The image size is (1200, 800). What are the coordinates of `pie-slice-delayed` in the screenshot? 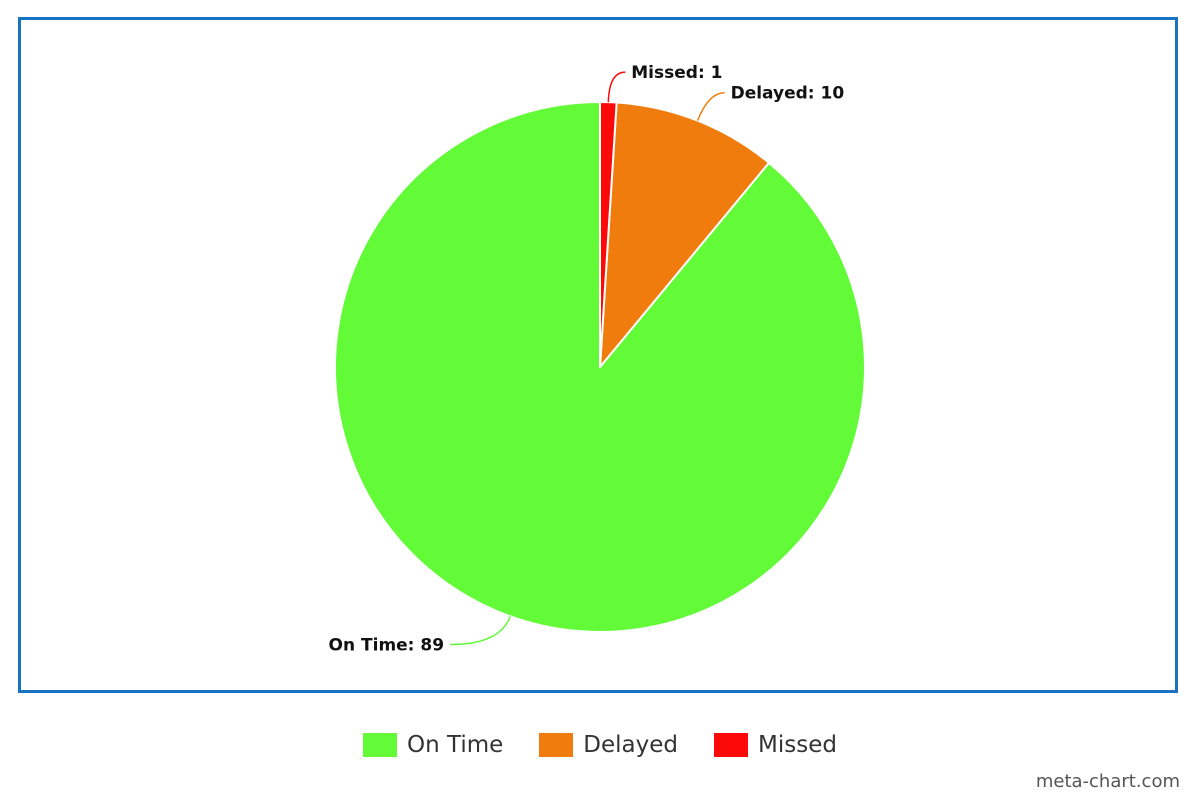 It's located at (684, 234).